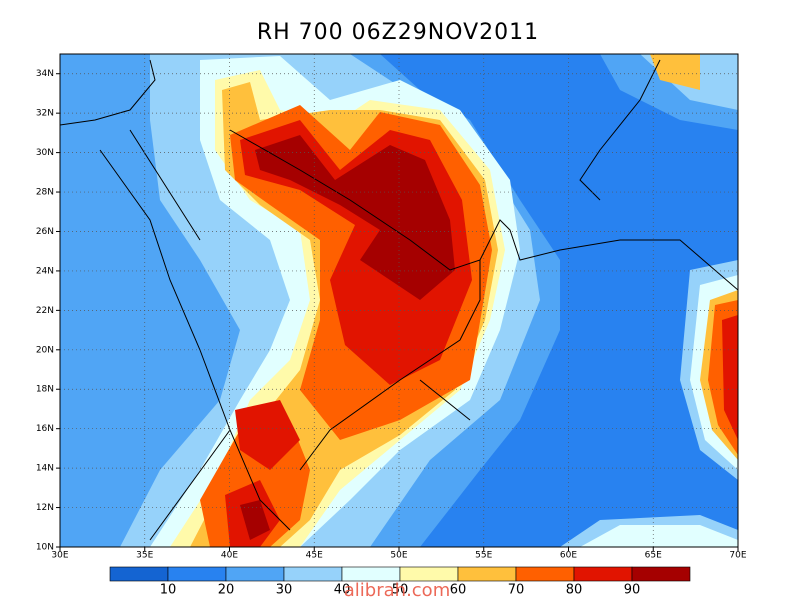 The width and height of the screenshot is (800, 600). I want to click on x-tick-label: 55E, so click(483, 556).